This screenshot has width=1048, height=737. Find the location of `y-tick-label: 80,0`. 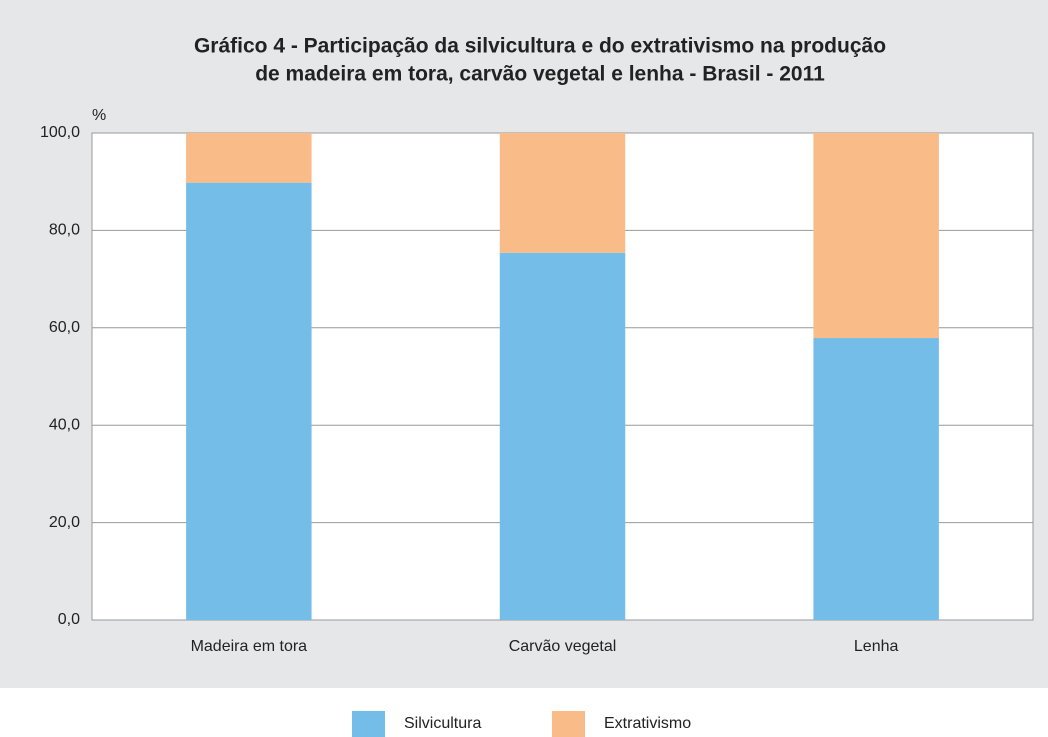

y-tick-label: 80,0 is located at coordinates (64, 230).